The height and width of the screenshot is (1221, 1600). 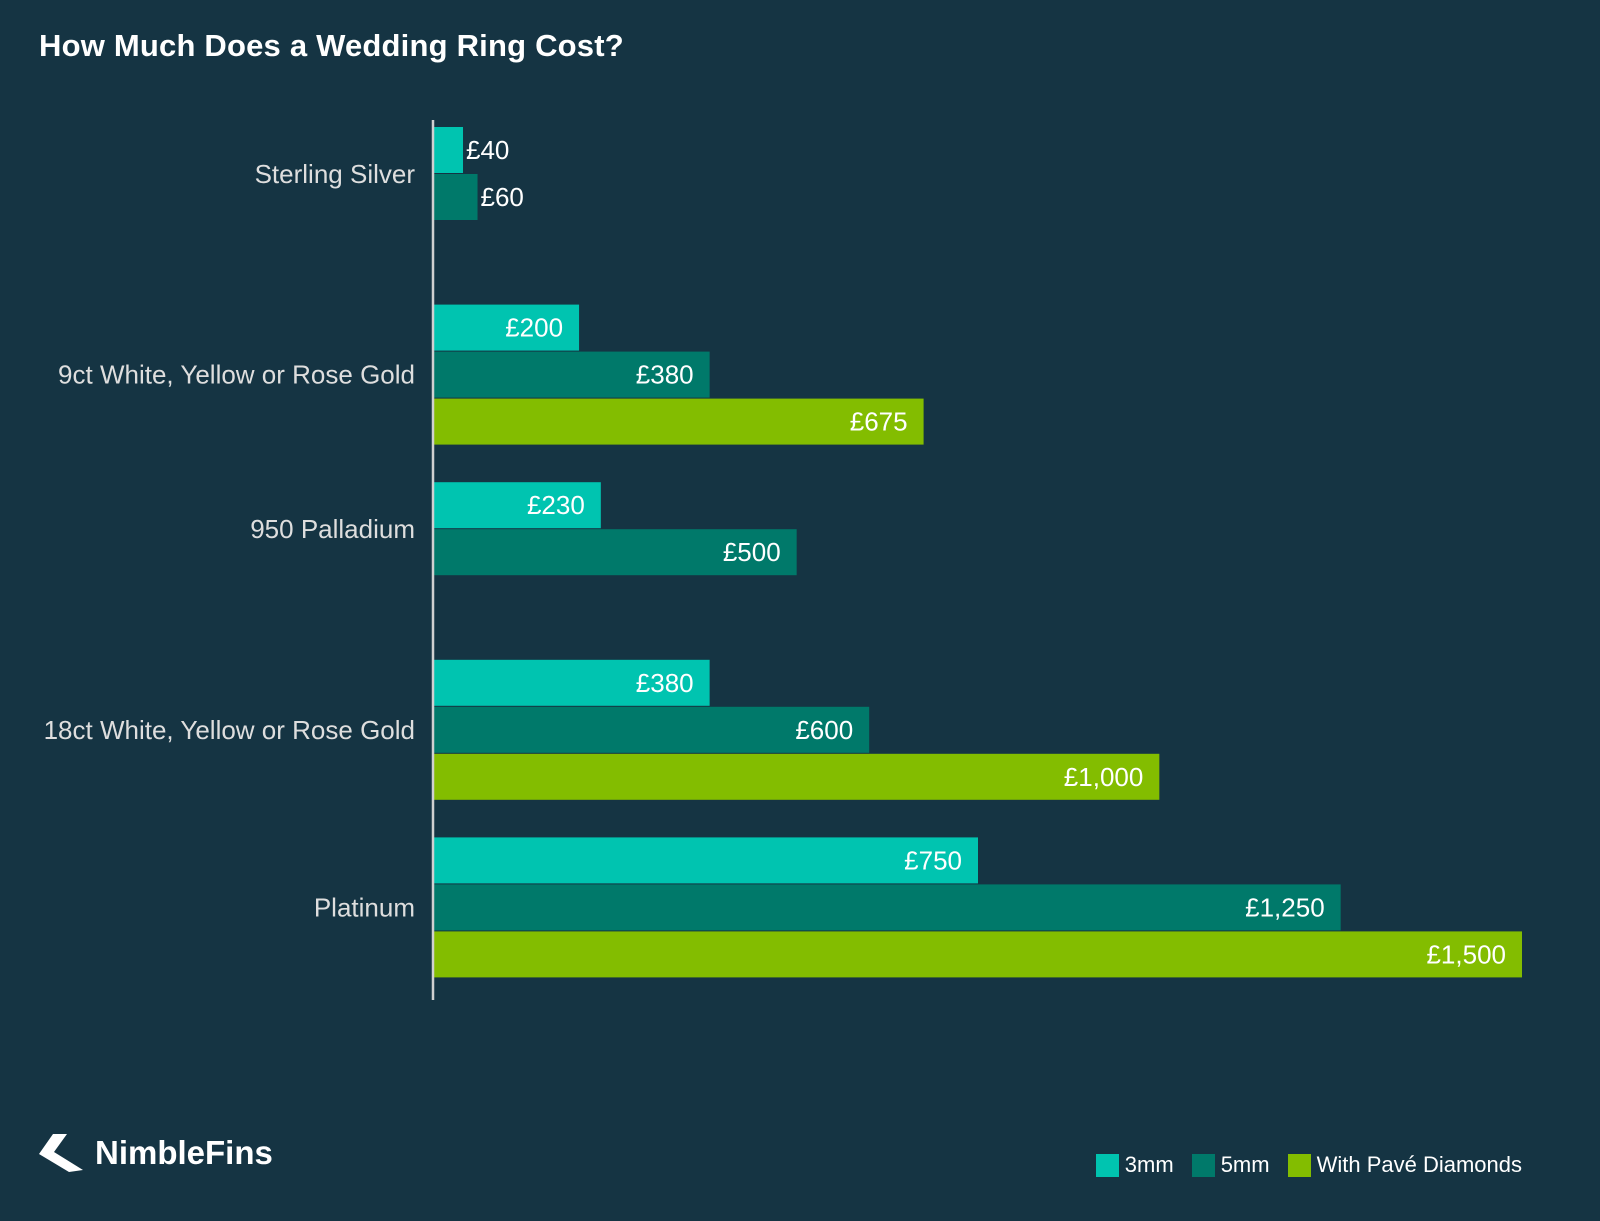 I want to click on chart-legend: 3mm 5mm With Pavé Diamonds, so click(x=1300, y=1165).